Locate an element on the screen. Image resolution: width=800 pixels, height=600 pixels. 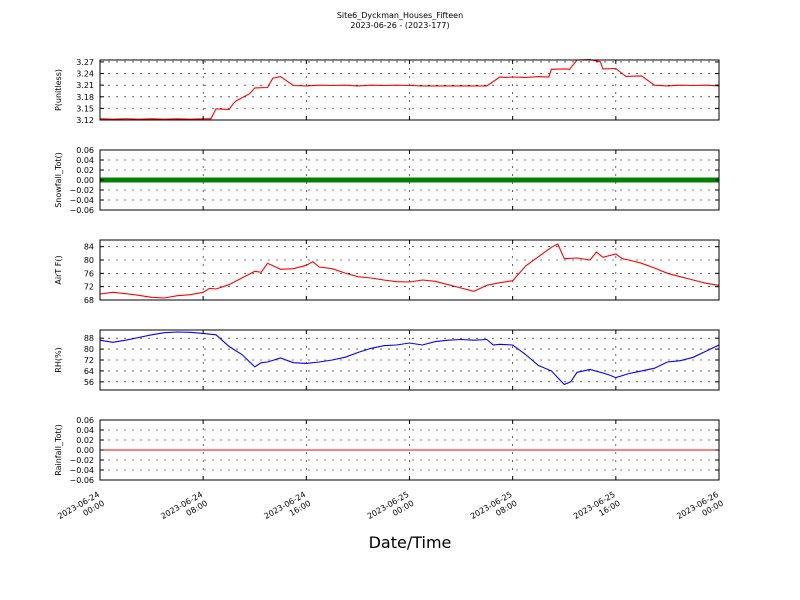
x-tick-label: 2023-06-2400:00 is located at coordinates (81, 510).